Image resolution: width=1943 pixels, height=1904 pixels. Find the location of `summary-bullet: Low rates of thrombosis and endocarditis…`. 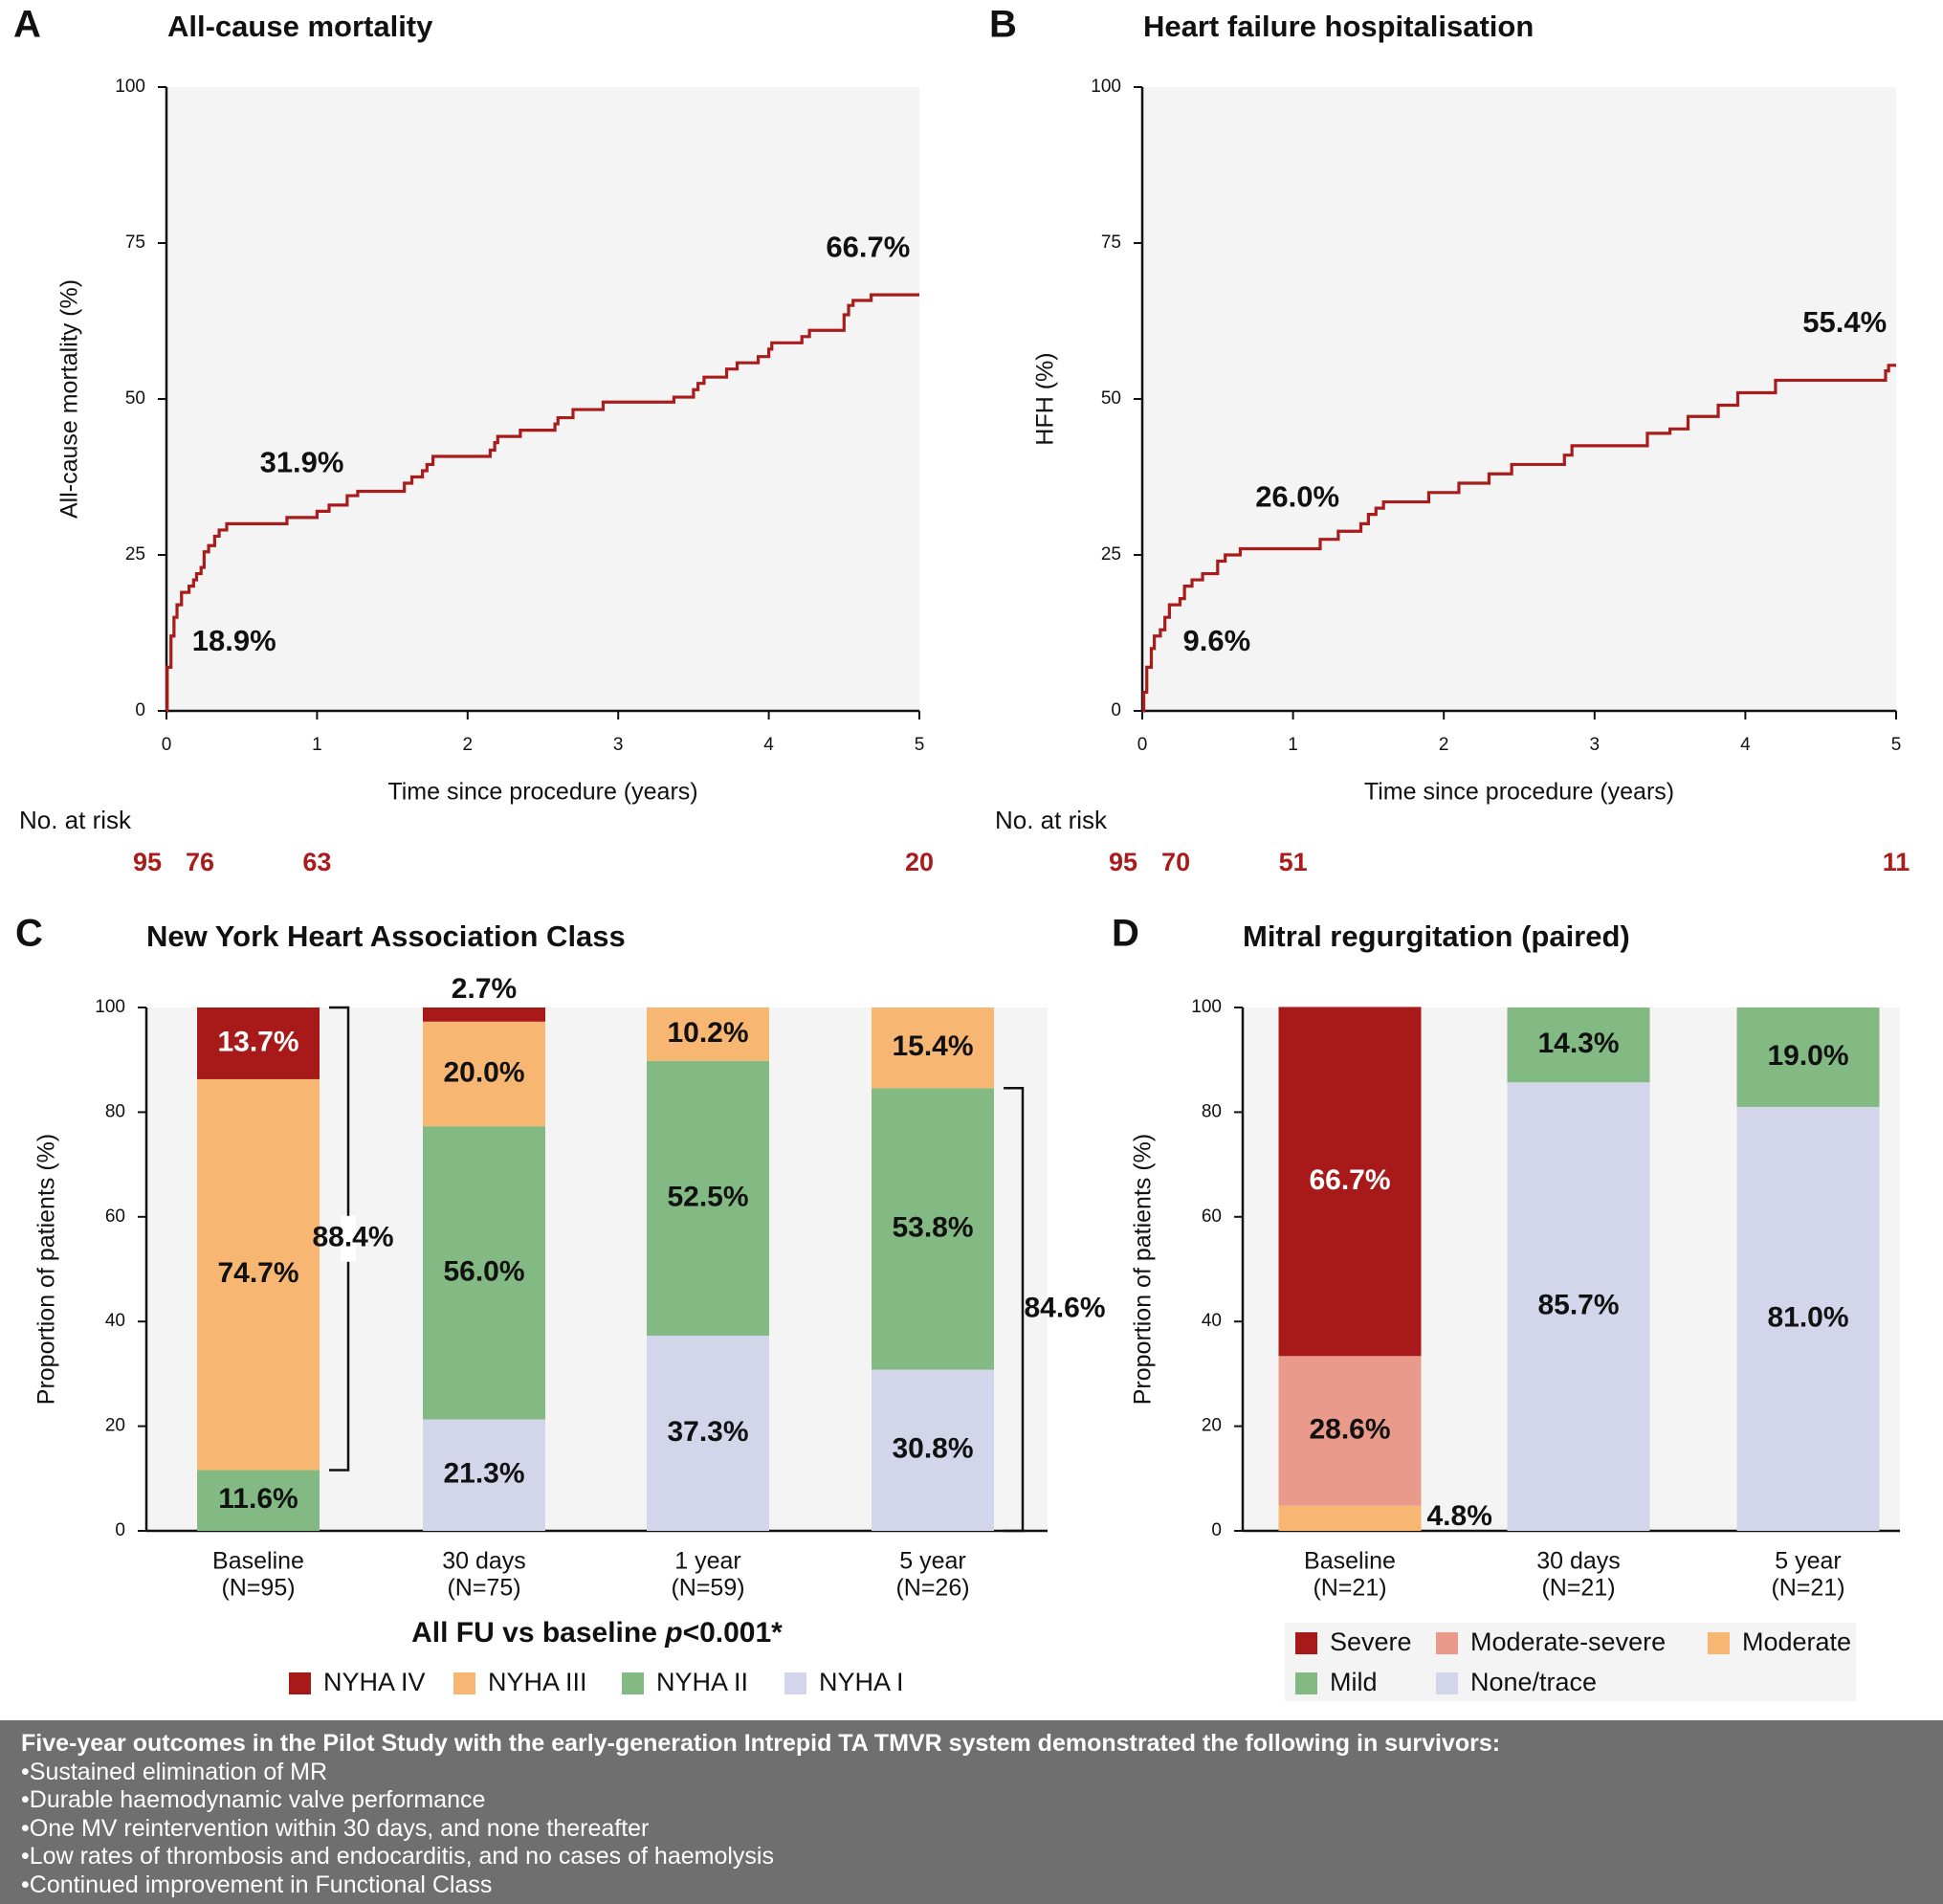

summary-bullet: Low rates of thrombosis and endocarditis… is located at coordinates (971, 1857).